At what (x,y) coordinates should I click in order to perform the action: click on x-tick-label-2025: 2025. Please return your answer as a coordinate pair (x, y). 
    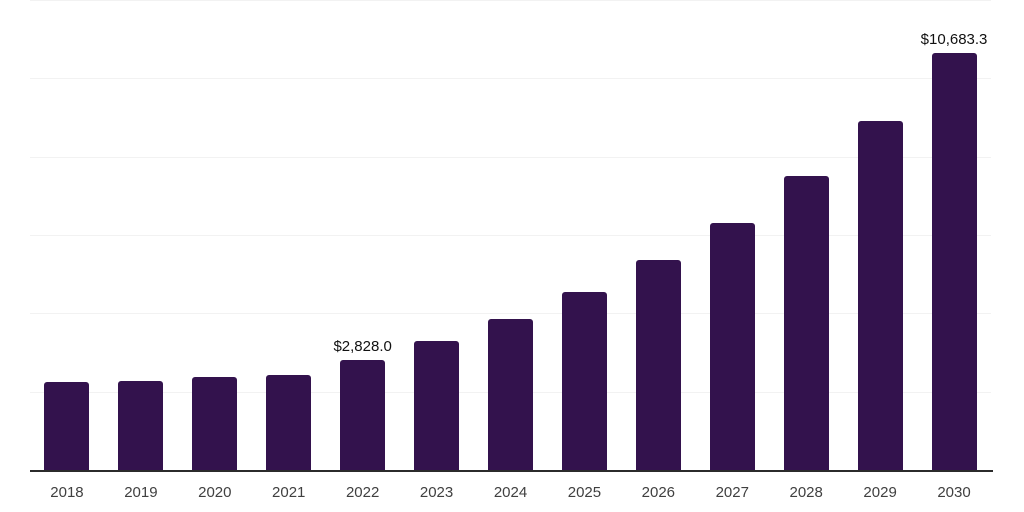
    Looking at the image, I should click on (584, 492).